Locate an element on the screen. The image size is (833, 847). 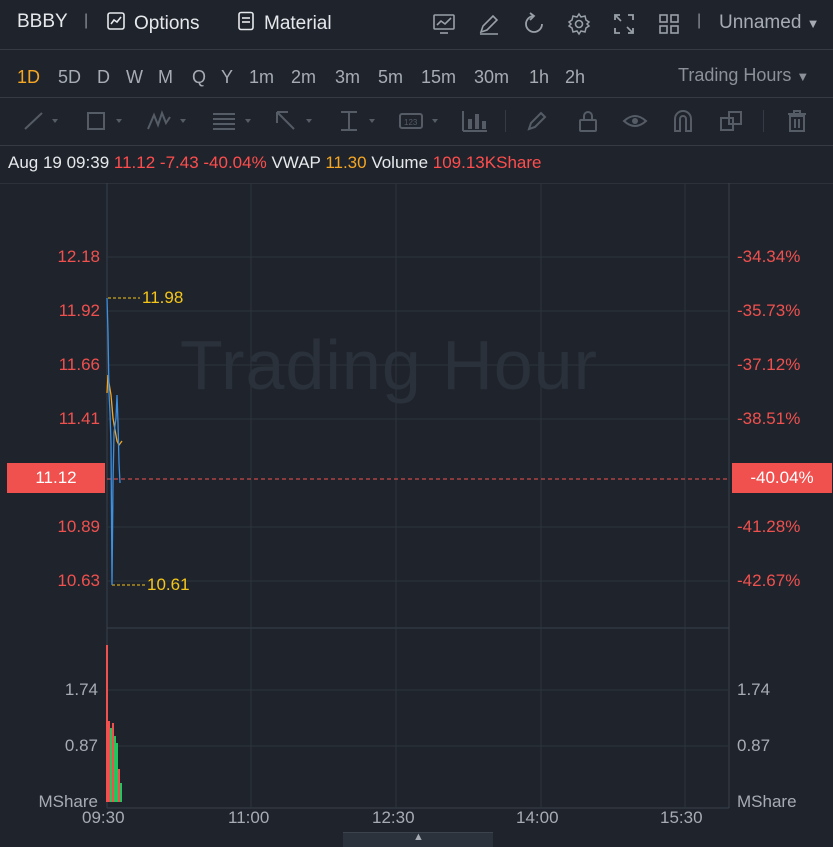
period-y: Y is located at coordinates (227, 77).